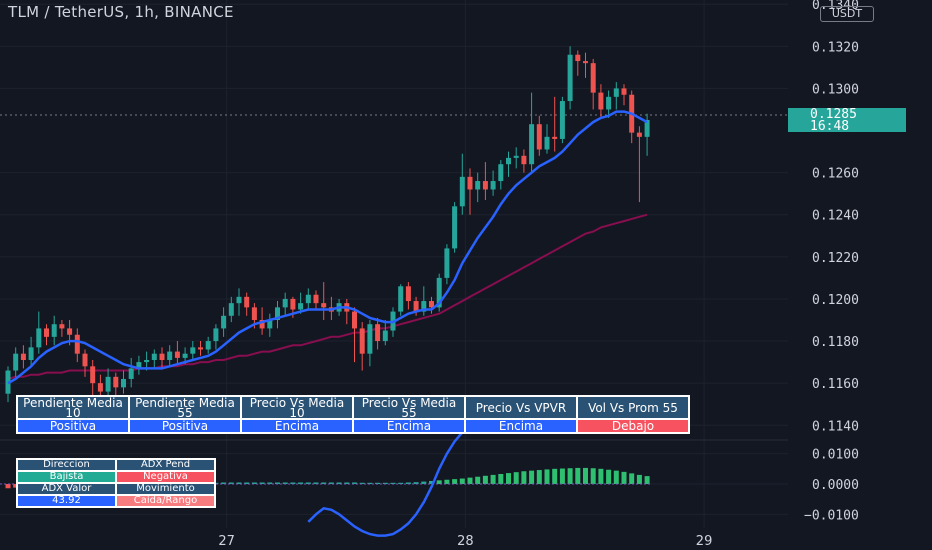  I want to click on adx-table-row: 43.92 Caida/Rango, so click(116, 501).